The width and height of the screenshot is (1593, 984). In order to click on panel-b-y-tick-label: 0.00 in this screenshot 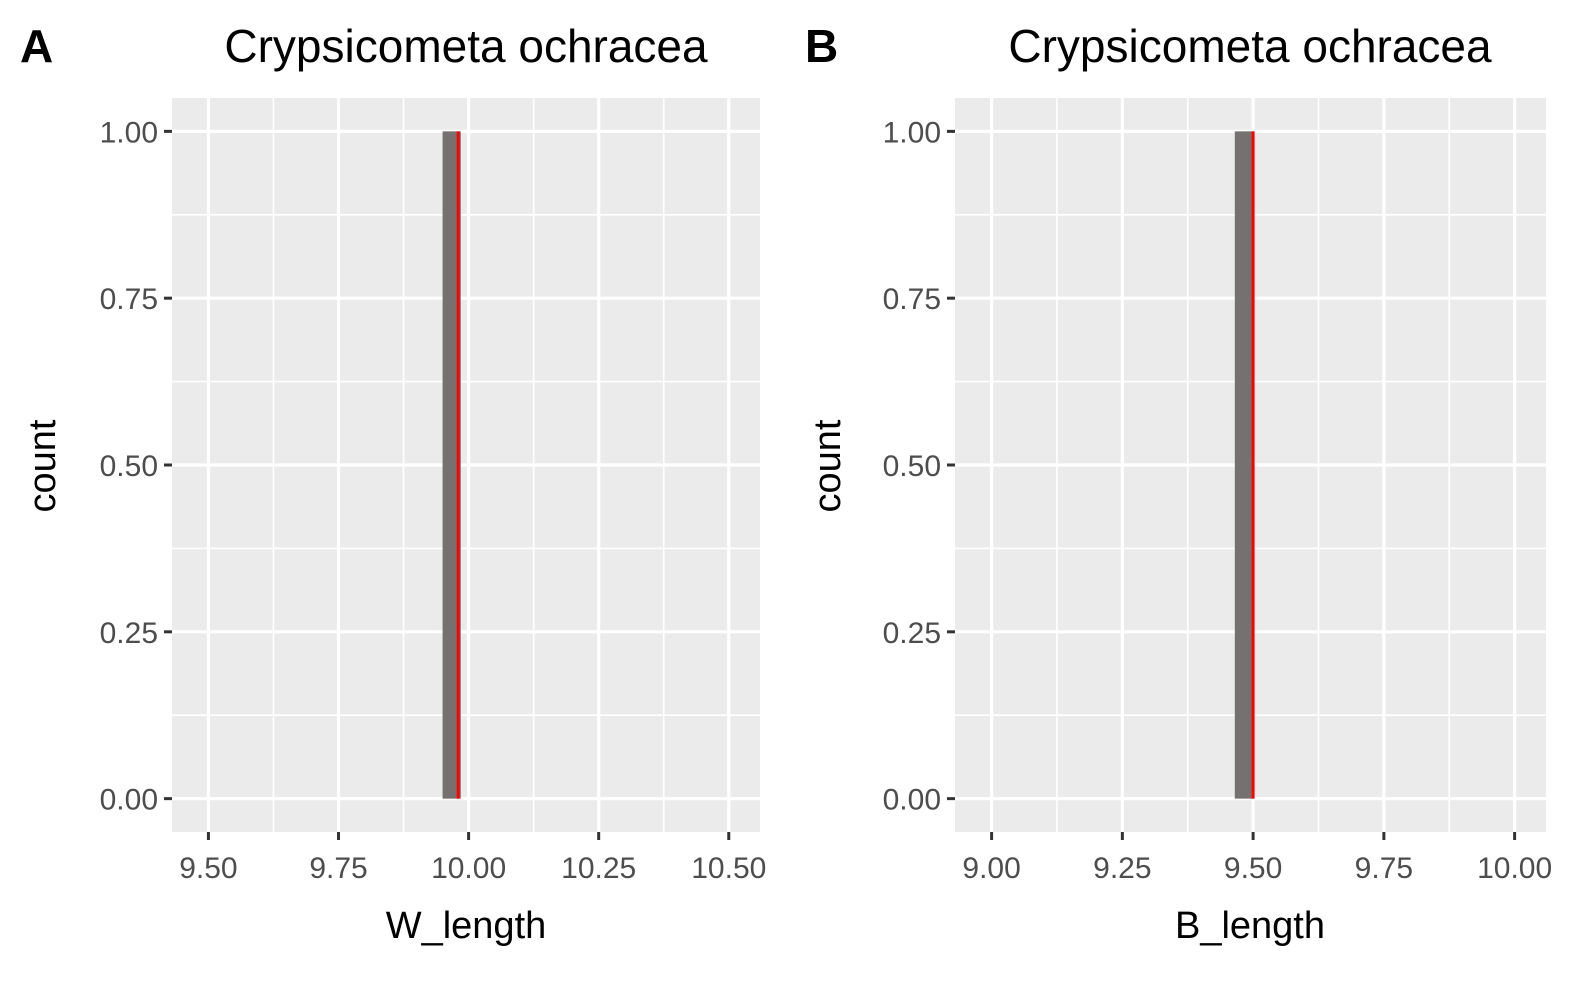, I will do `click(912, 800)`.